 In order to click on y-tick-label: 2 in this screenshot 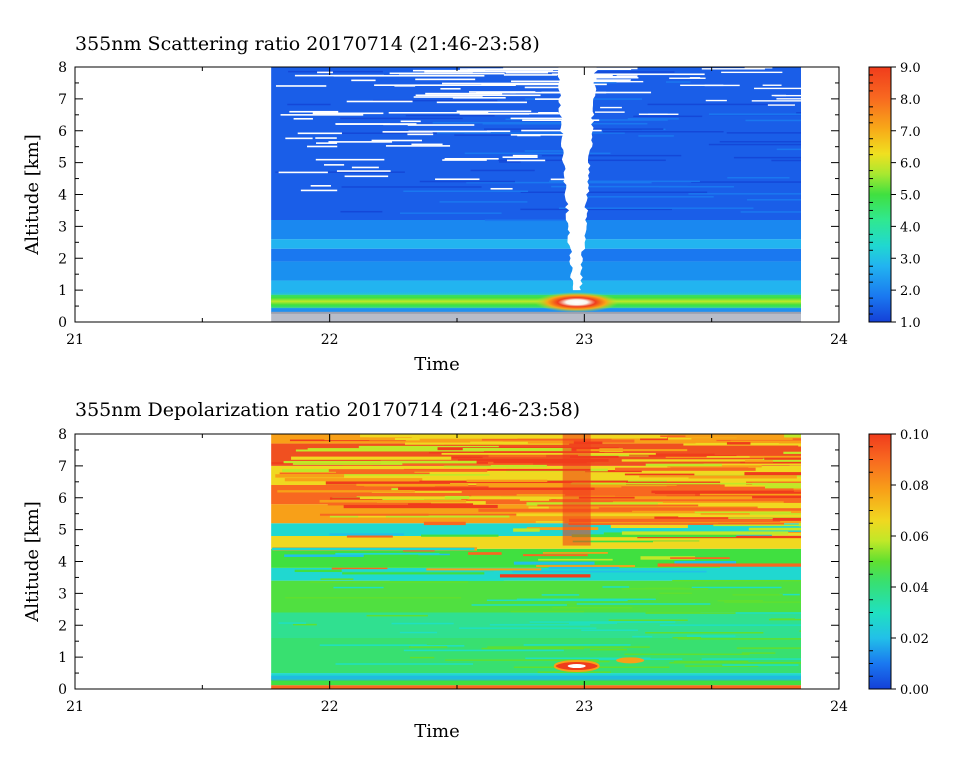, I will do `click(62, 626)`.